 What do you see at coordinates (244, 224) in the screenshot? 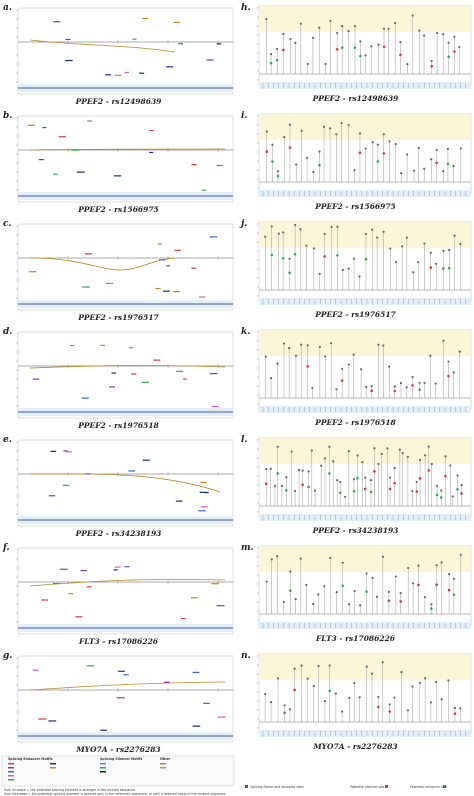
I see `panel-label: j.` at bounding box center [244, 224].